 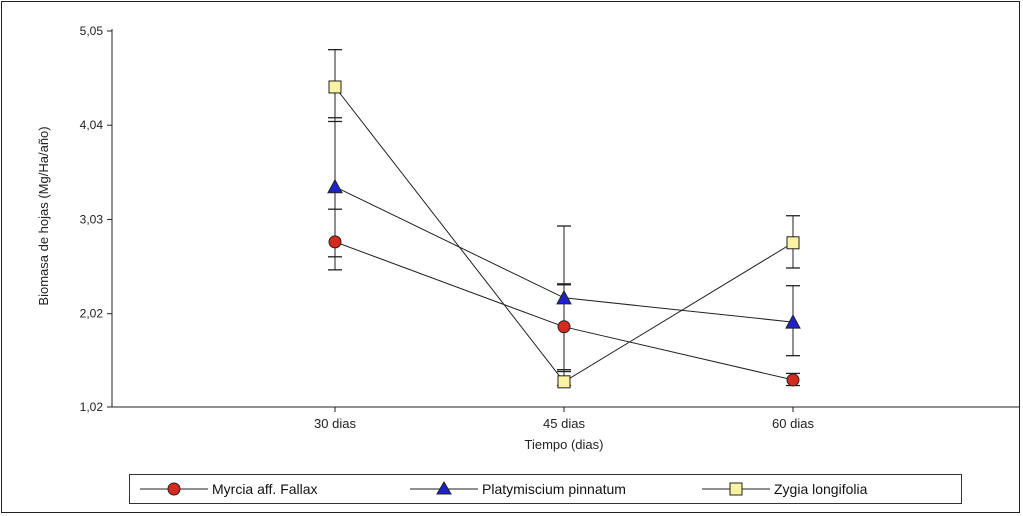 I want to click on legend-item-zygia: Zygia longifolia, so click(x=783, y=489).